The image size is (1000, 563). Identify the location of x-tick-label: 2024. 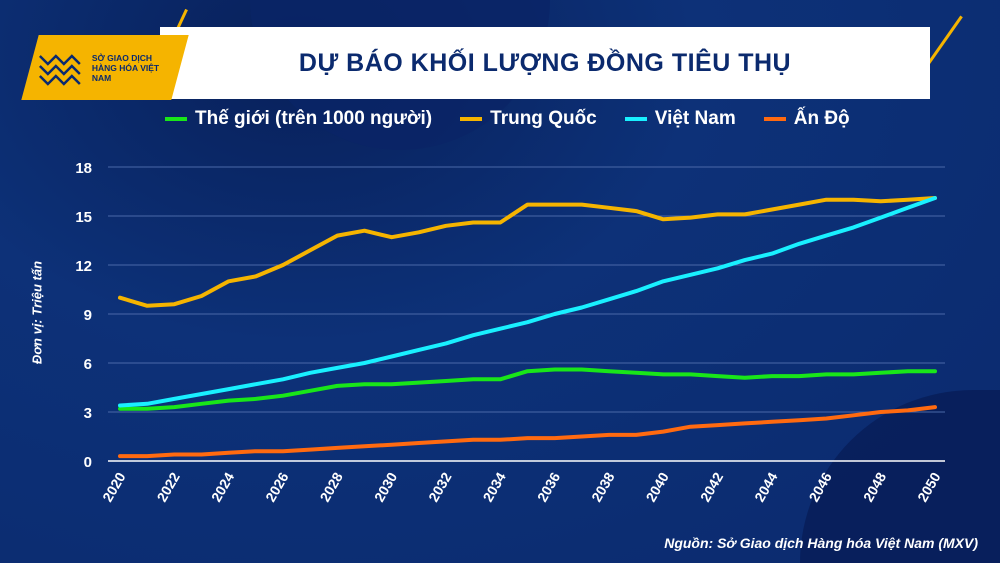
(223, 486).